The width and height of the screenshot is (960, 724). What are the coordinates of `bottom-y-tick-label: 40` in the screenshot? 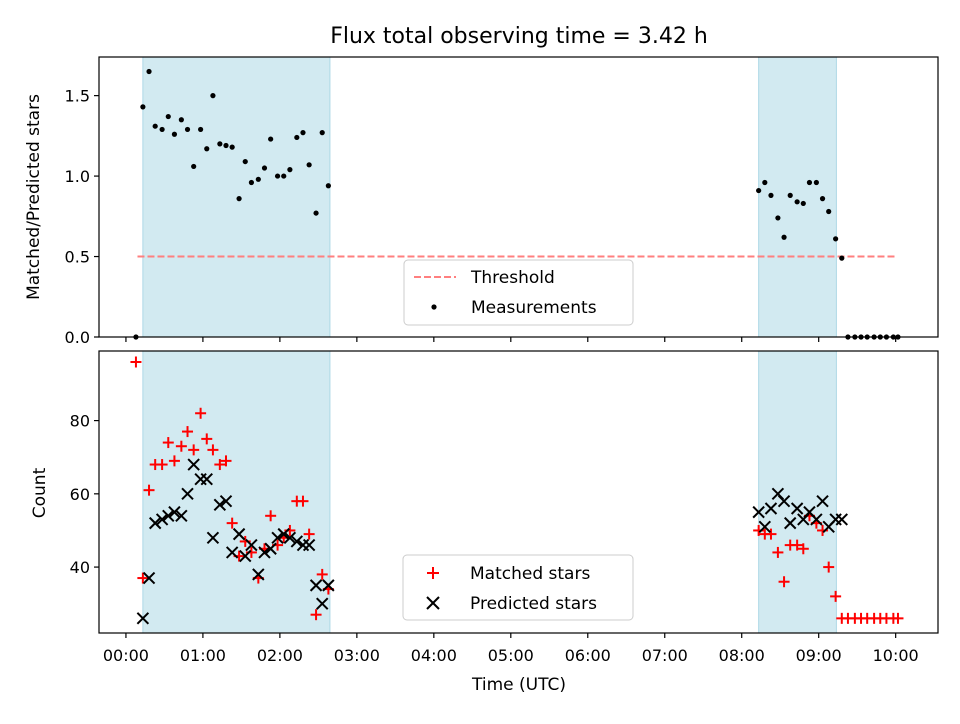 It's located at (80, 567).